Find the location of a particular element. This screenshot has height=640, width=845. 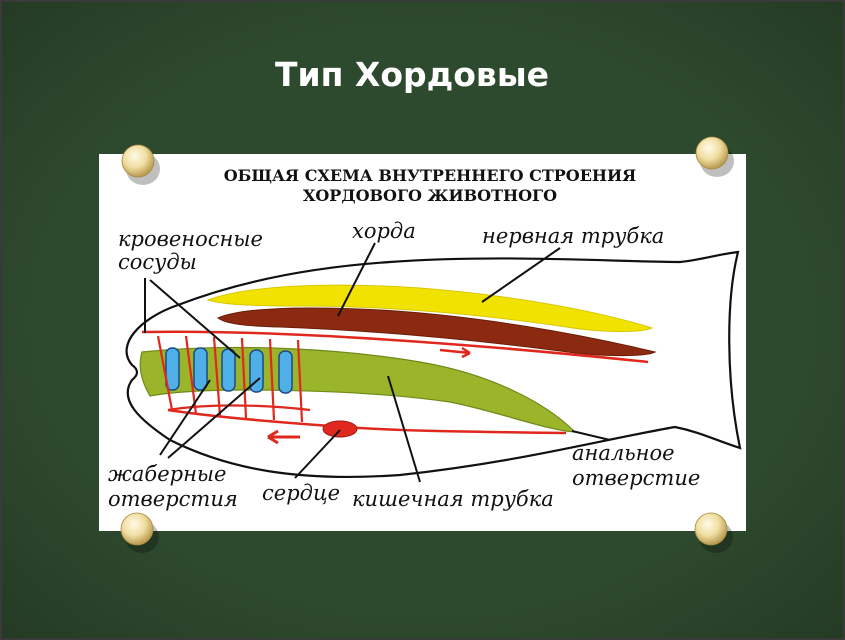

gill-slits is located at coordinates (229, 370).